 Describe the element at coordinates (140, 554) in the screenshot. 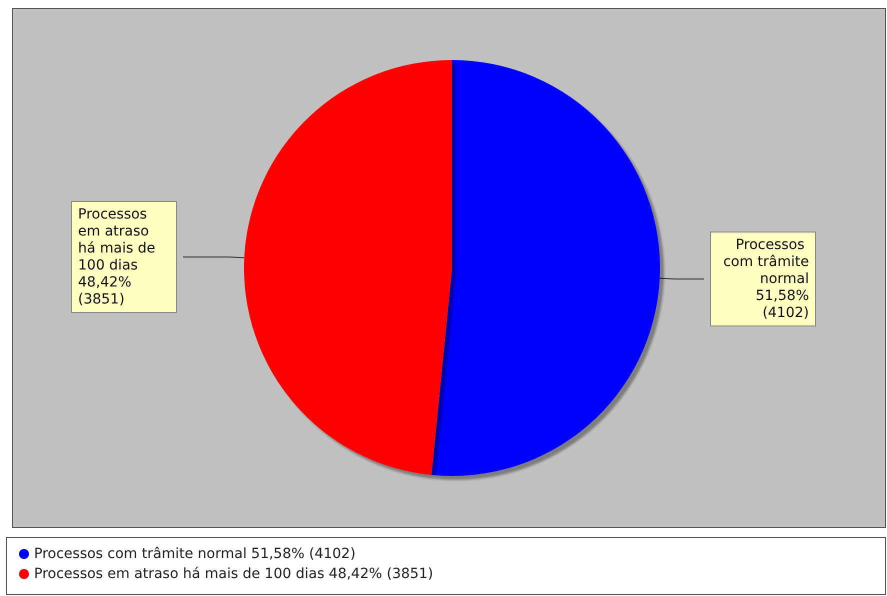

I see `legend-label: Processos com trâmite normal` at that location.